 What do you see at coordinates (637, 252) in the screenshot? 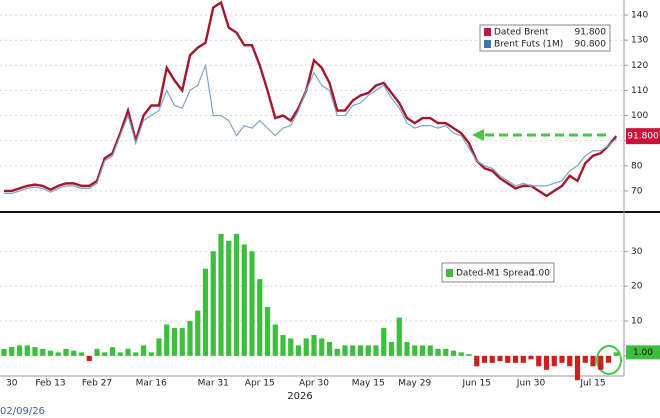
I see `y-tick-label: 30` at bounding box center [637, 252].